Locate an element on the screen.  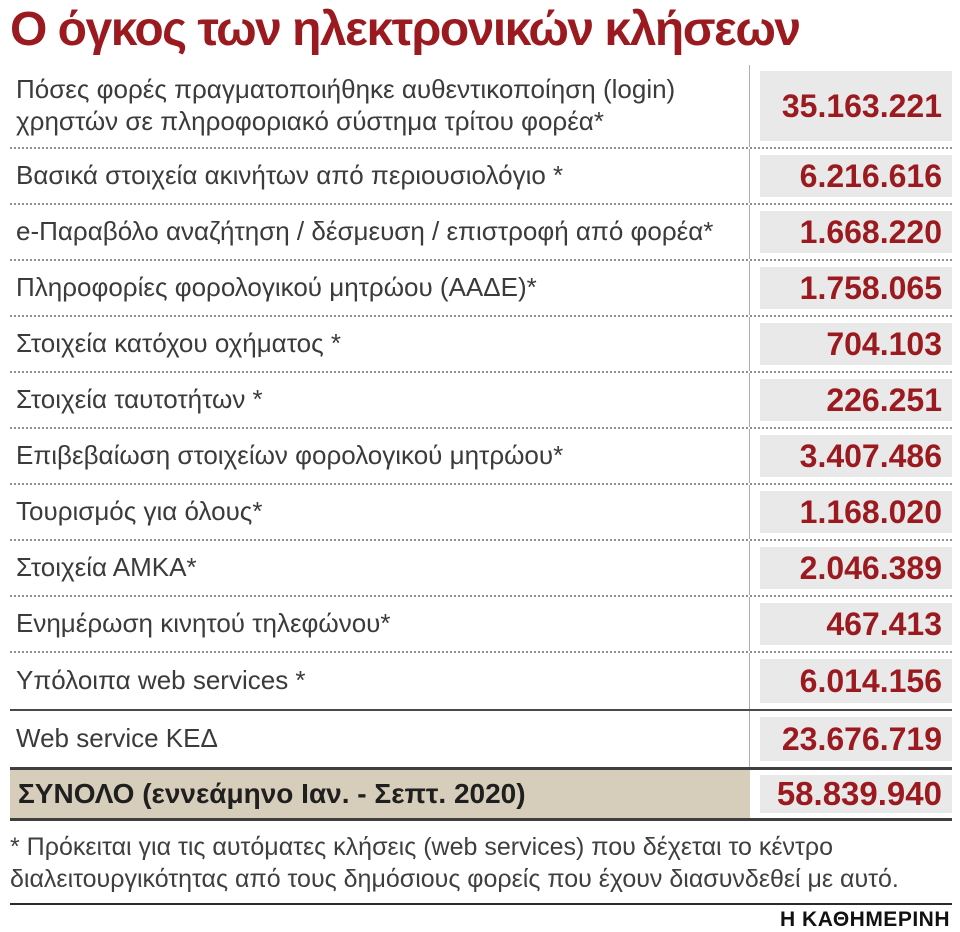
row-value: 23.676.719 is located at coordinates (856, 739).